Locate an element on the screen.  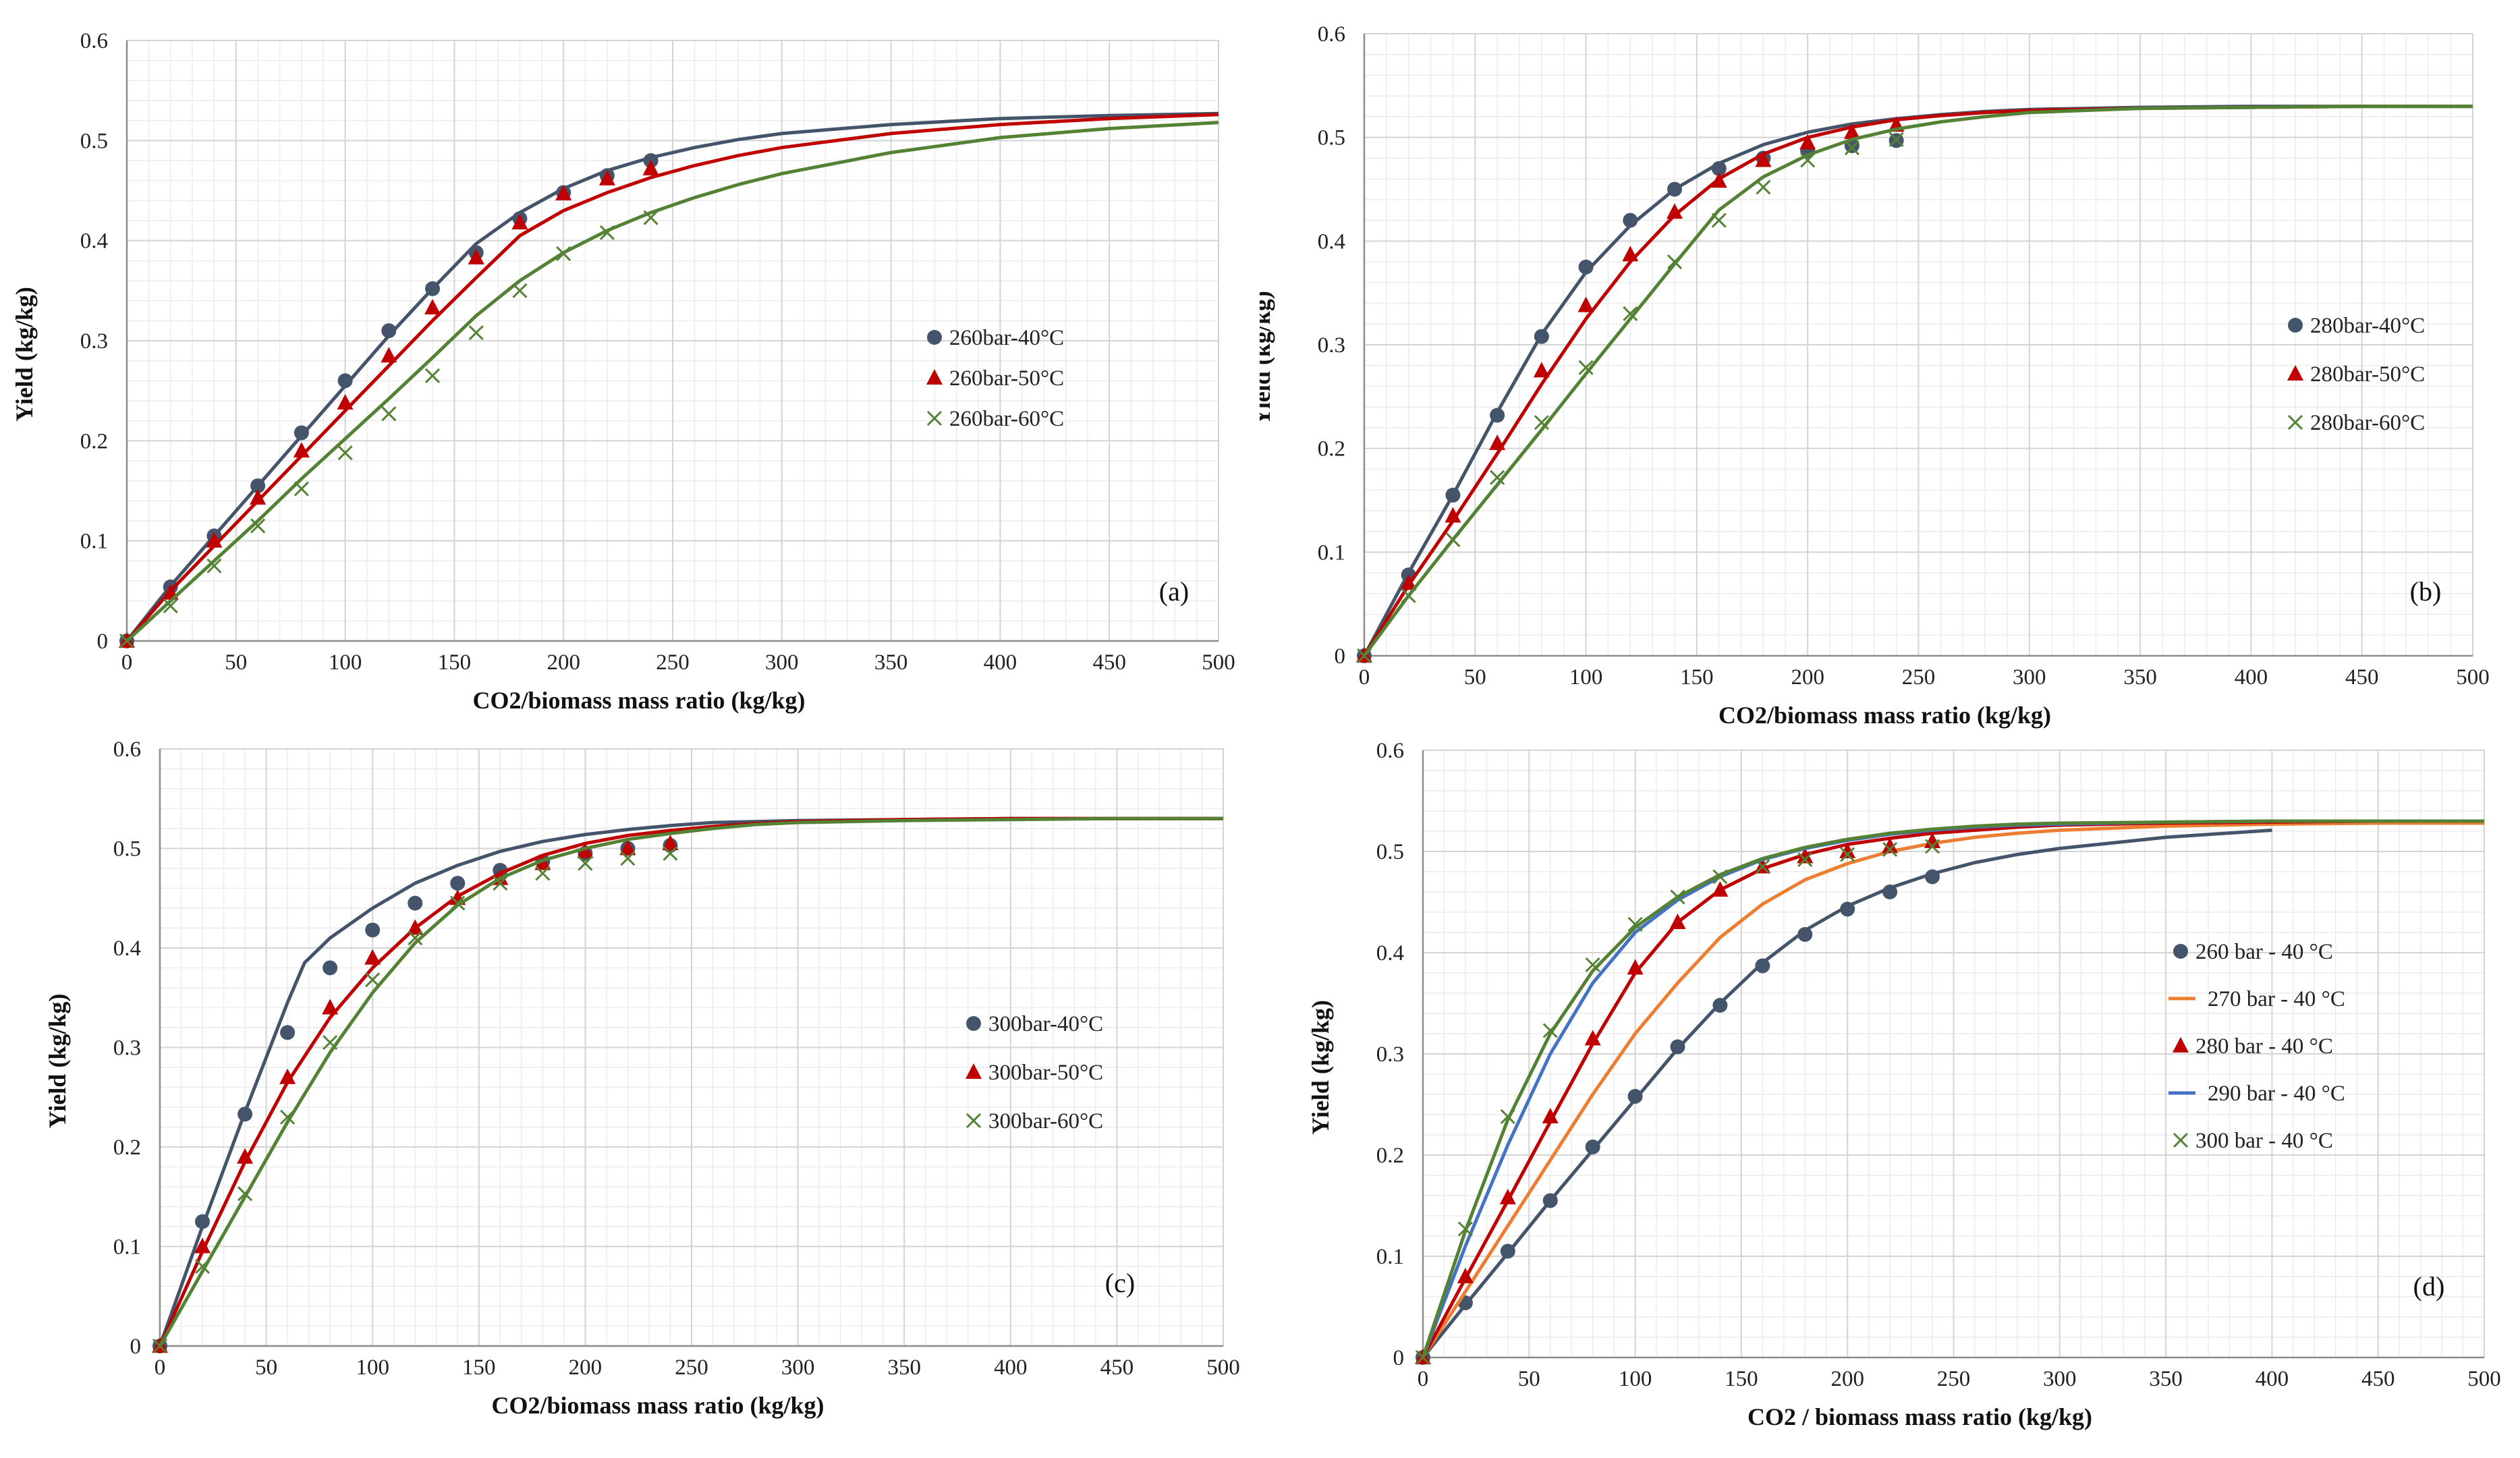
legend-label: 300 bar - 40 °C is located at coordinates (2264, 1141).